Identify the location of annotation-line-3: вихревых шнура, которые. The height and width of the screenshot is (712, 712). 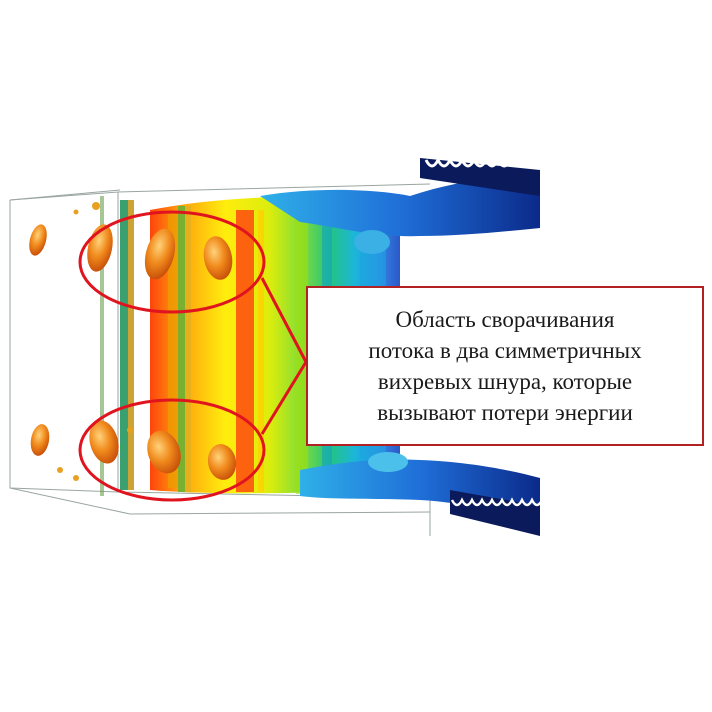
(505, 381).